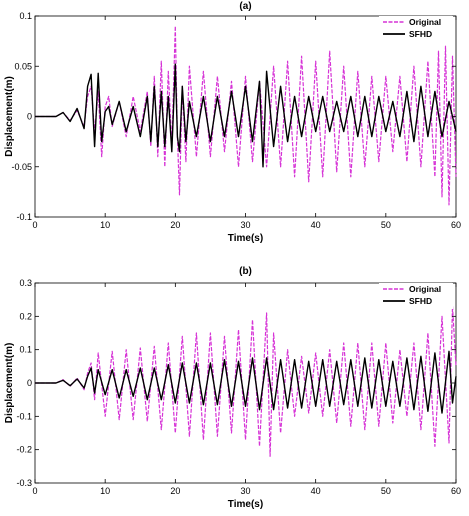 This screenshot has width=469, height=516. Describe the element at coordinates (25, 283) in the screenshot. I see `y-tick-label: 0.3` at that location.